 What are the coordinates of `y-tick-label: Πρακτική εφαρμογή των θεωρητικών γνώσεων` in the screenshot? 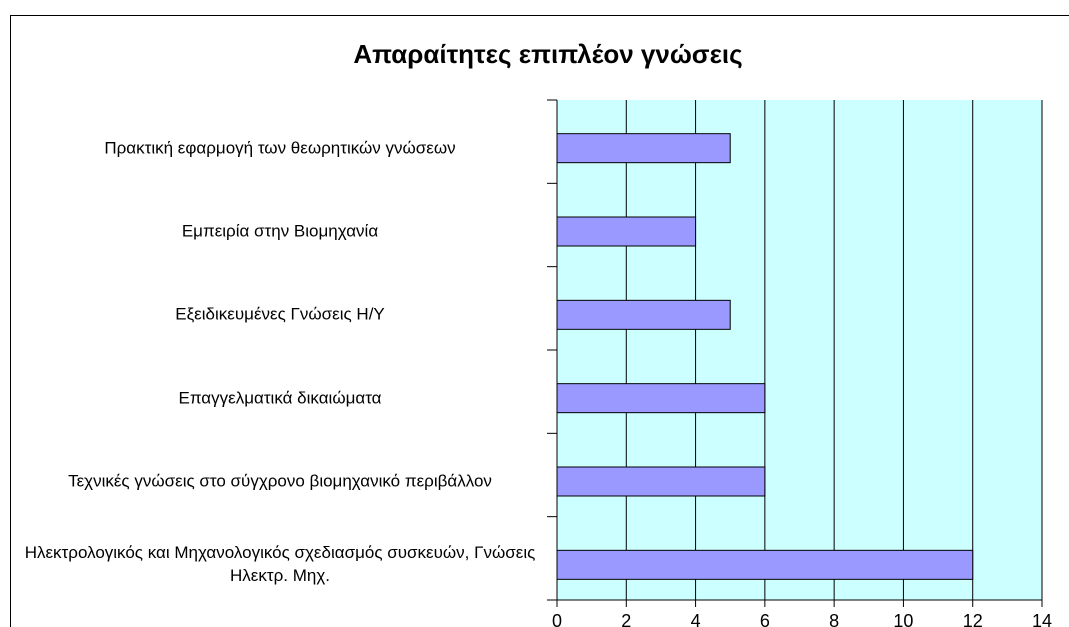 It's located at (280, 148).